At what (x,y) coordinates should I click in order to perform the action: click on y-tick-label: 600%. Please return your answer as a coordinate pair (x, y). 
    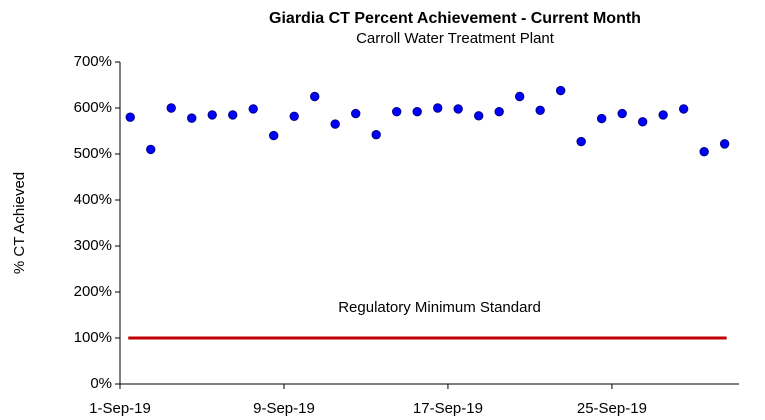
    Looking at the image, I should click on (93, 107).